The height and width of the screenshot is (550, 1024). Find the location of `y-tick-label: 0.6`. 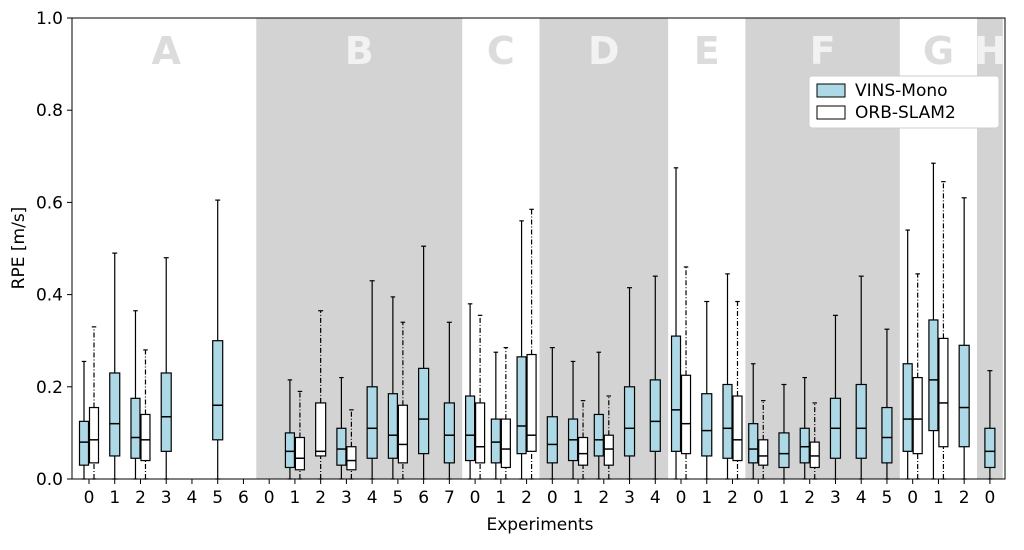

y-tick-label: 0.6 is located at coordinates (49, 203).